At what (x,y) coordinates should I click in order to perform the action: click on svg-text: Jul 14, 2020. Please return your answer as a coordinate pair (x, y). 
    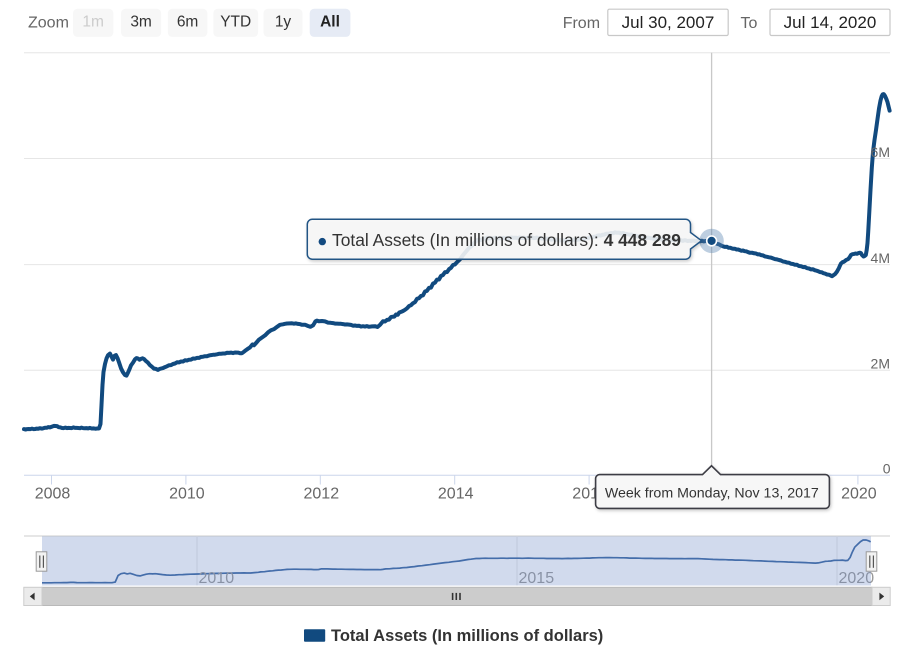
    Looking at the image, I should click on (830, 22).